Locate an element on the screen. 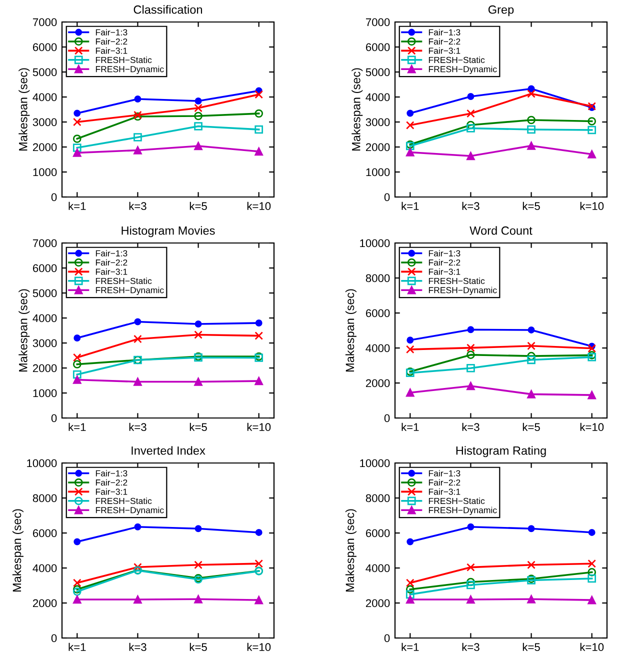 The width and height of the screenshot is (620, 662). chart-title: Word Count is located at coordinates (501, 230).